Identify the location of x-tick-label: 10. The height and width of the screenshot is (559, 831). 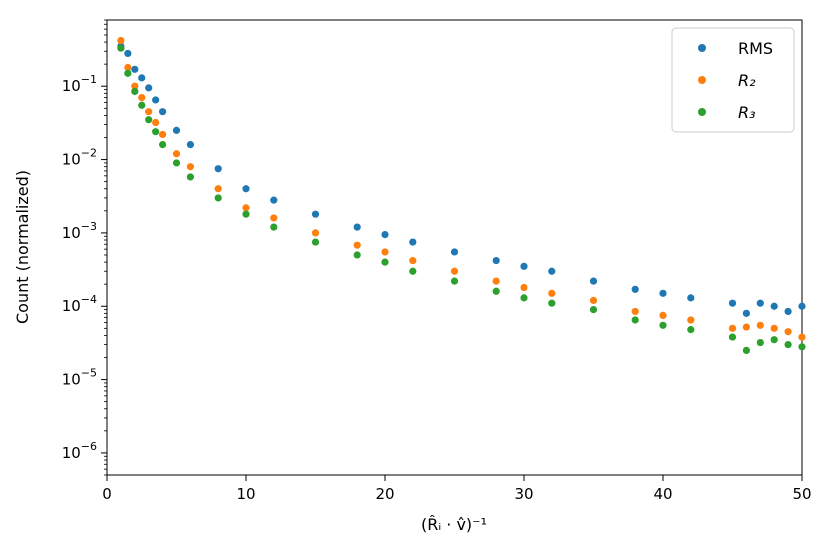
(245, 494).